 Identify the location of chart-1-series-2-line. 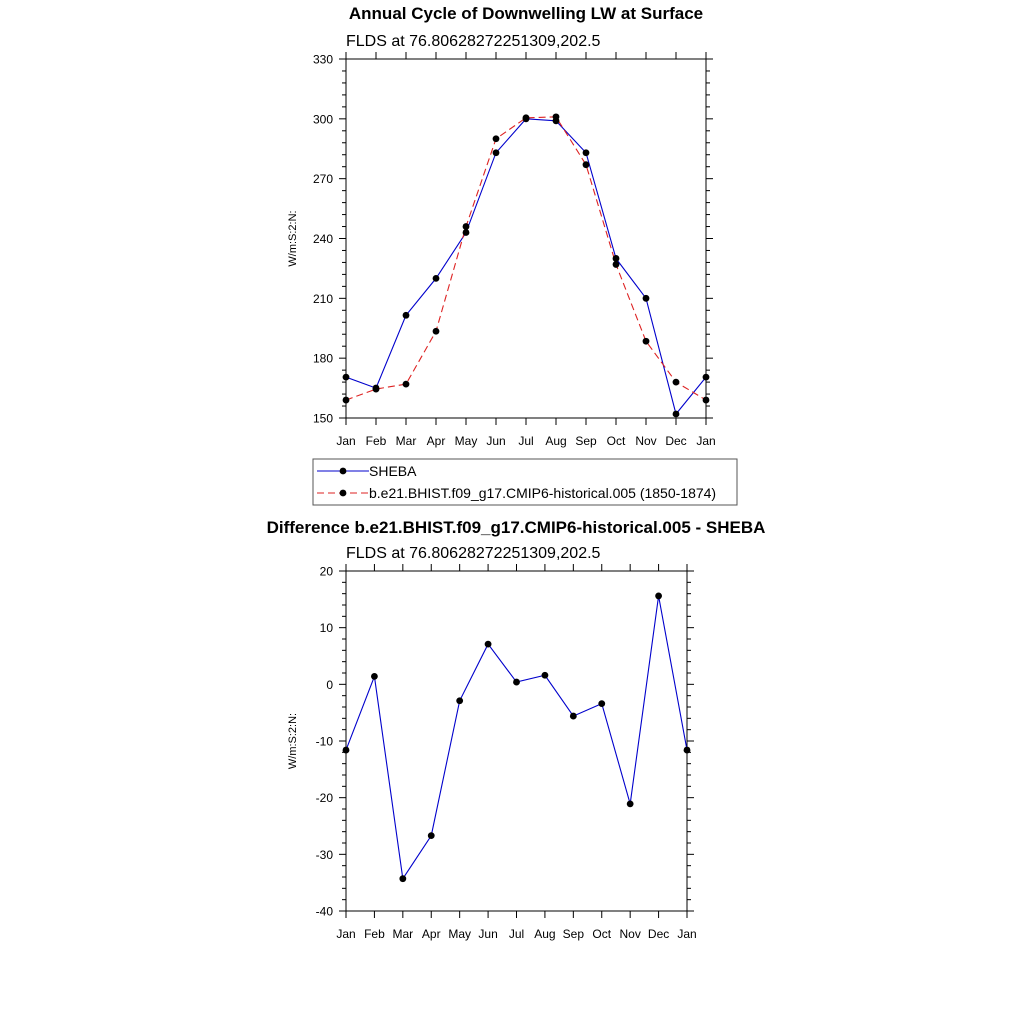
(526, 258).